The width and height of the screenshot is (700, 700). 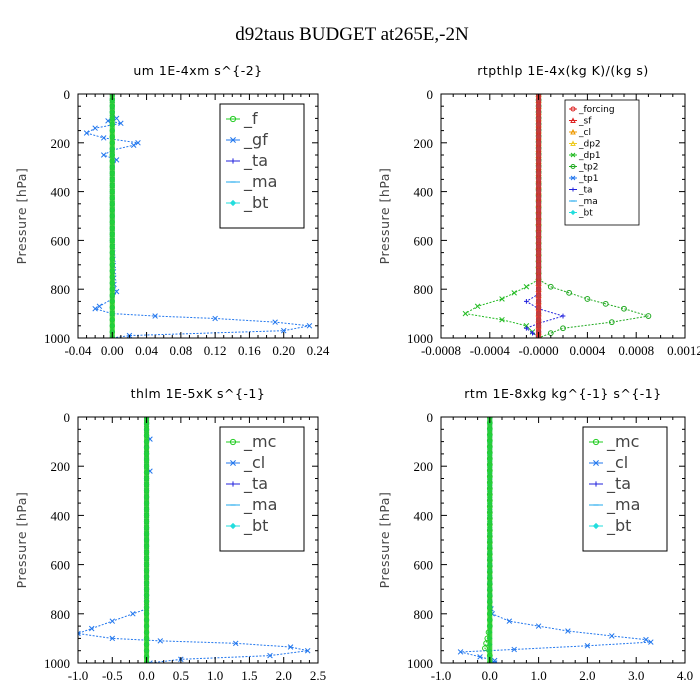 What do you see at coordinates (215, 675) in the screenshot?
I see `x-tick-label: 1.0` at bounding box center [215, 675].